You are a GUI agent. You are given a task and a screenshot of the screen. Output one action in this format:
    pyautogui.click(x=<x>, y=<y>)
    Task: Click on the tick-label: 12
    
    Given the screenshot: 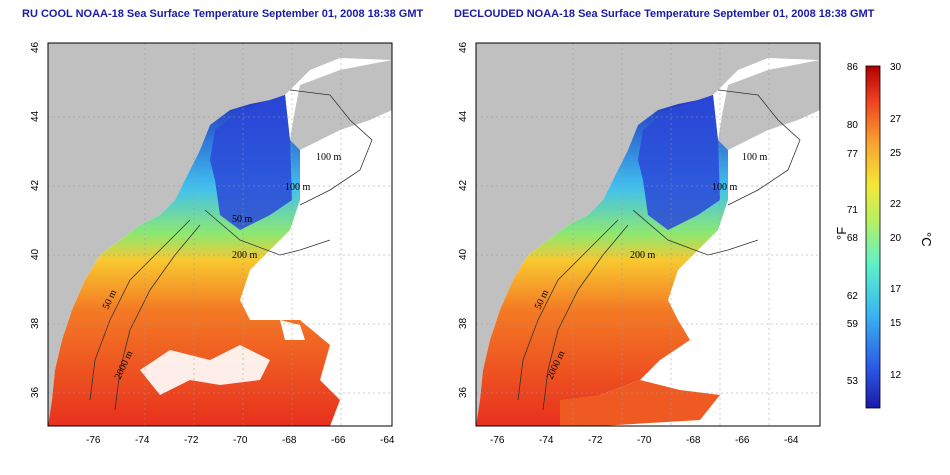 What is the action you would take?
    pyautogui.click(x=896, y=375)
    